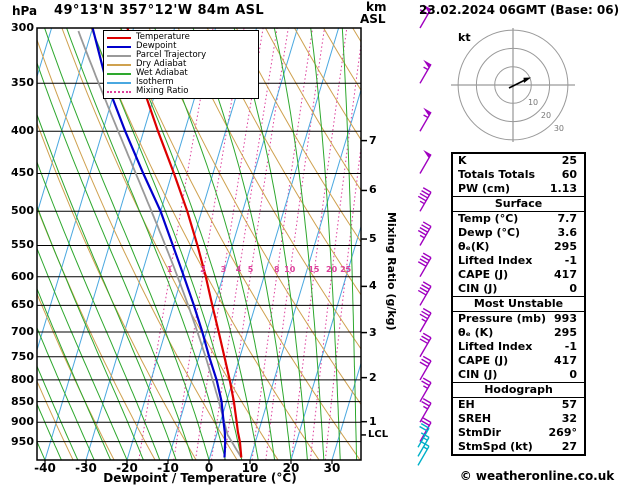 This screenshot has height=486, width=629. I want to click on legend-label: Wet Adiabat, so click(162, 73).